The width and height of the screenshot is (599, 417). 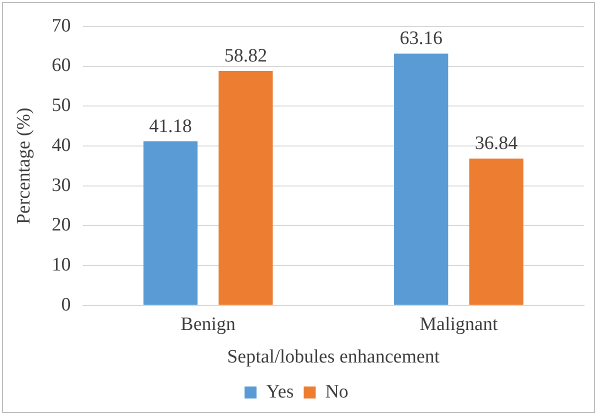 What do you see at coordinates (333, 357) in the screenshot?
I see `x-axis-title: Septal/lobules enhancement` at bounding box center [333, 357].